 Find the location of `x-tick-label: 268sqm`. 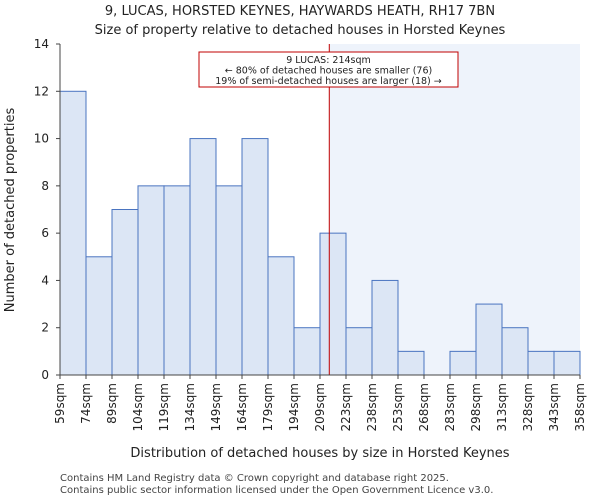

x-tick-label: 268sqm is located at coordinates (424, 407).